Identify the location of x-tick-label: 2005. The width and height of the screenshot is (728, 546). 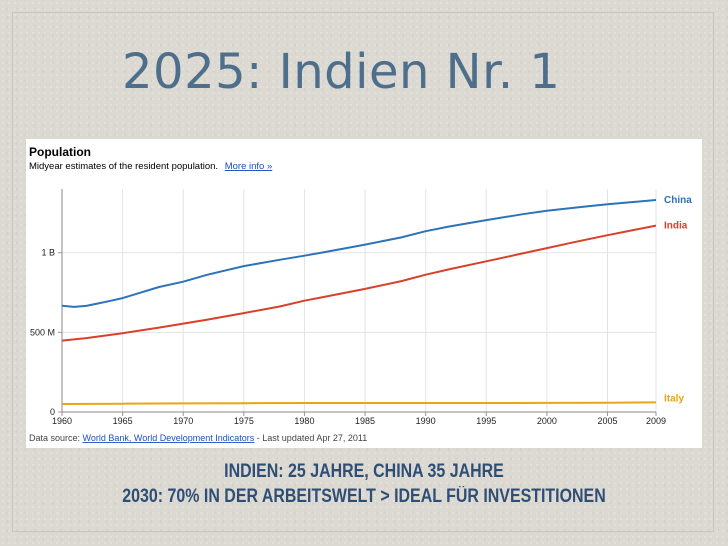
(607, 421).